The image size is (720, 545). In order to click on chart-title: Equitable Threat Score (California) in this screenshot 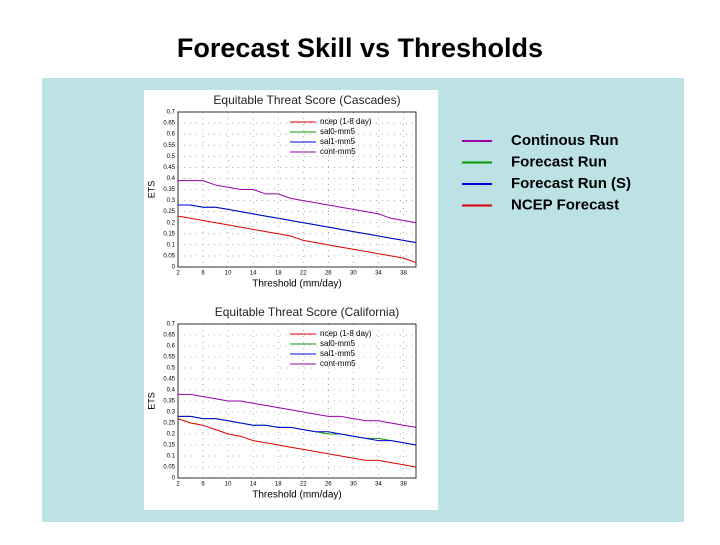, I will do `click(307, 312)`.